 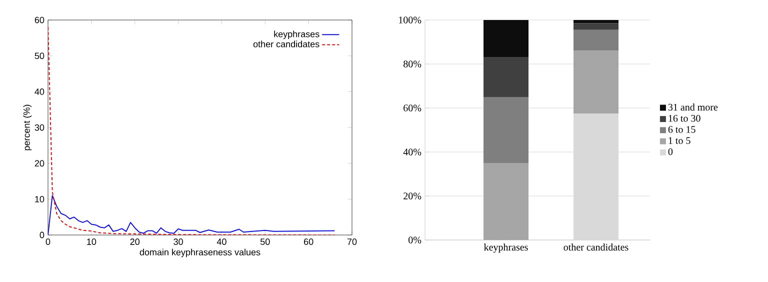 I want to click on x-tick-label: 70, so click(x=352, y=241).